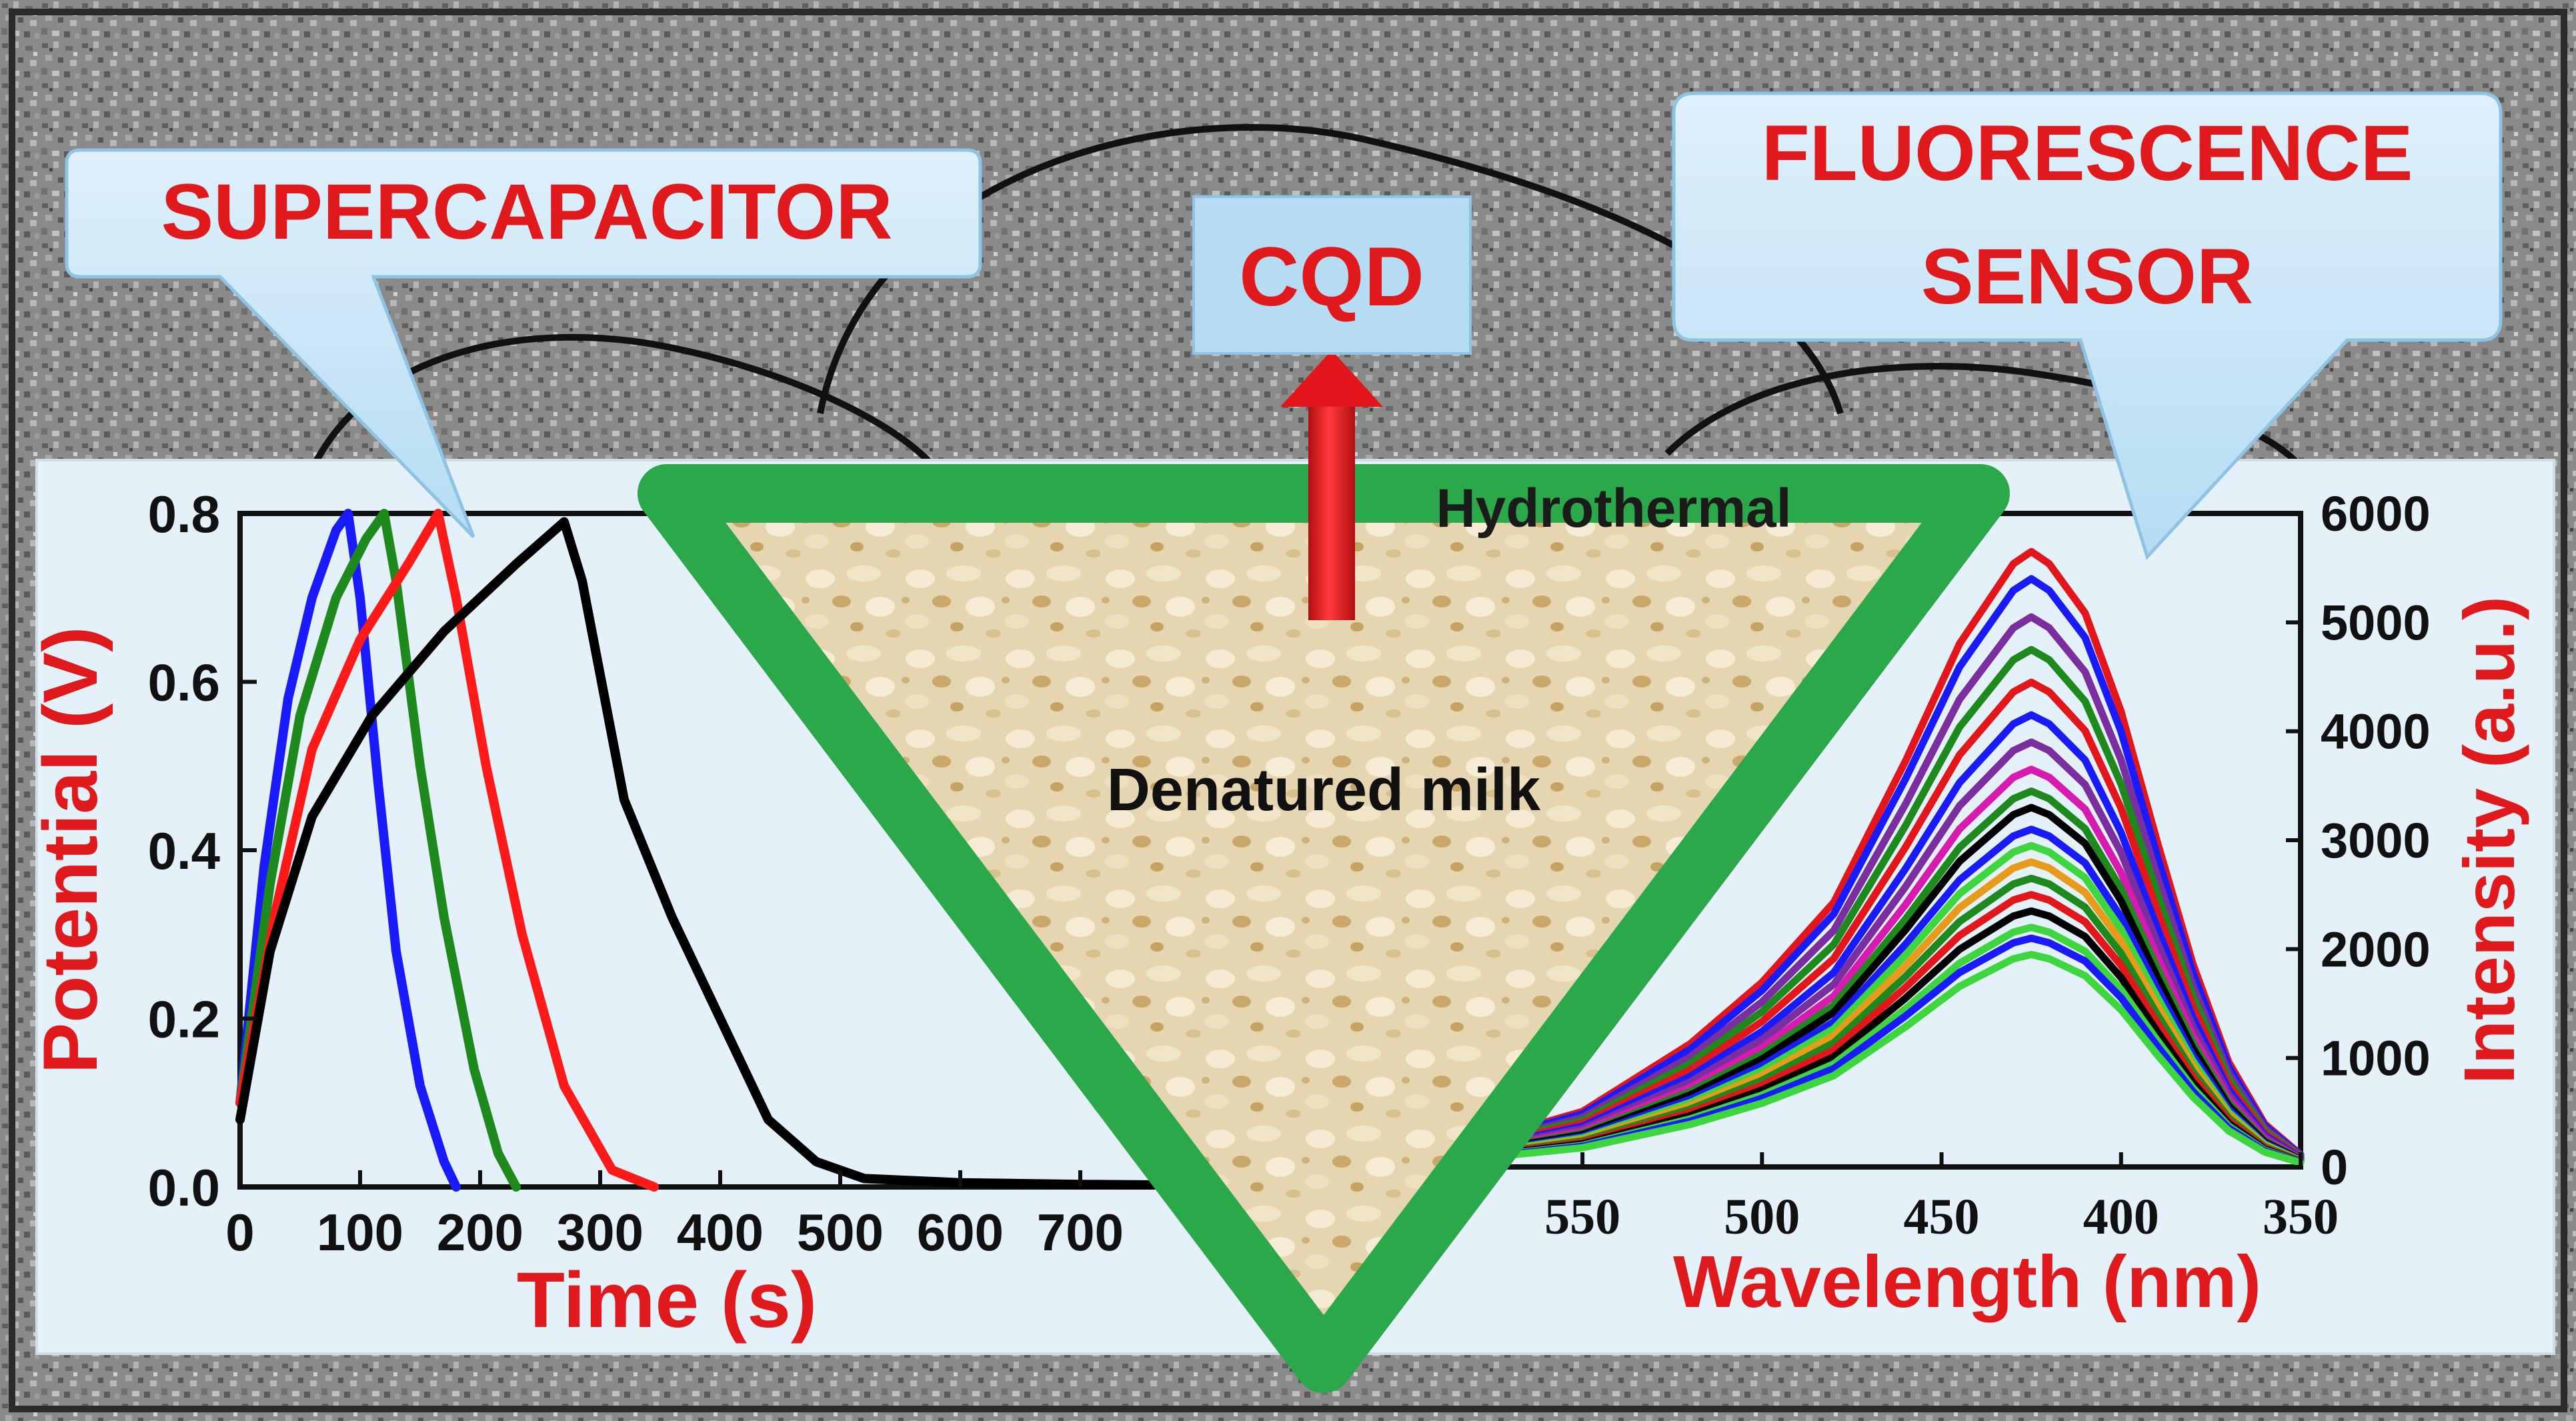 This screenshot has width=2576, height=1421. What do you see at coordinates (2489, 840) in the screenshot?
I see `fl-y-axis-label: Intensity (a.u.)` at bounding box center [2489, 840].